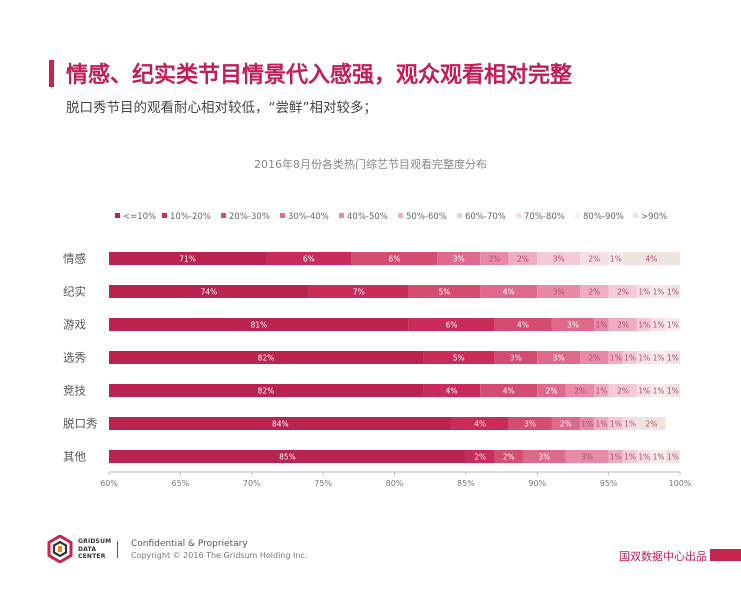 The height and width of the screenshot is (602, 741). What do you see at coordinates (189, 544) in the screenshot?
I see `confidential-text: Confidential & Proprietary` at bounding box center [189, 544].